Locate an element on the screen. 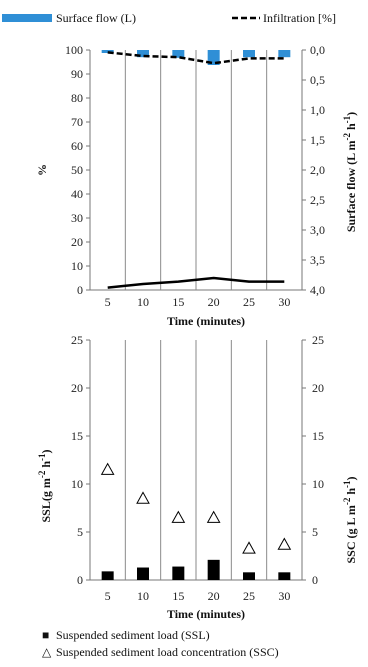 The width and height of the screenshot is (368, 667). bottom-y-left-title: SSL(g m-2 h-1) is located at coordinates (45, 485).